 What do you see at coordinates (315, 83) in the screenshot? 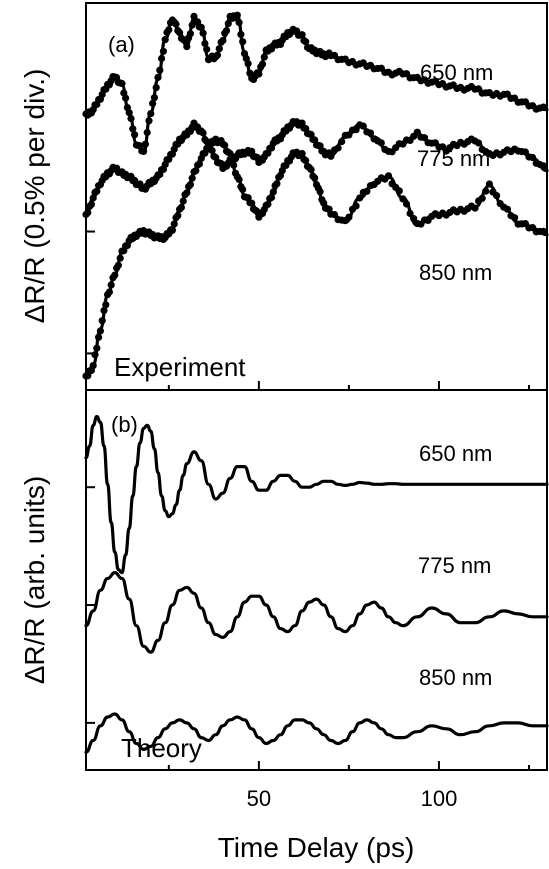
I see `panel-a-markers-650-nm` at bounding box center [315, 83].